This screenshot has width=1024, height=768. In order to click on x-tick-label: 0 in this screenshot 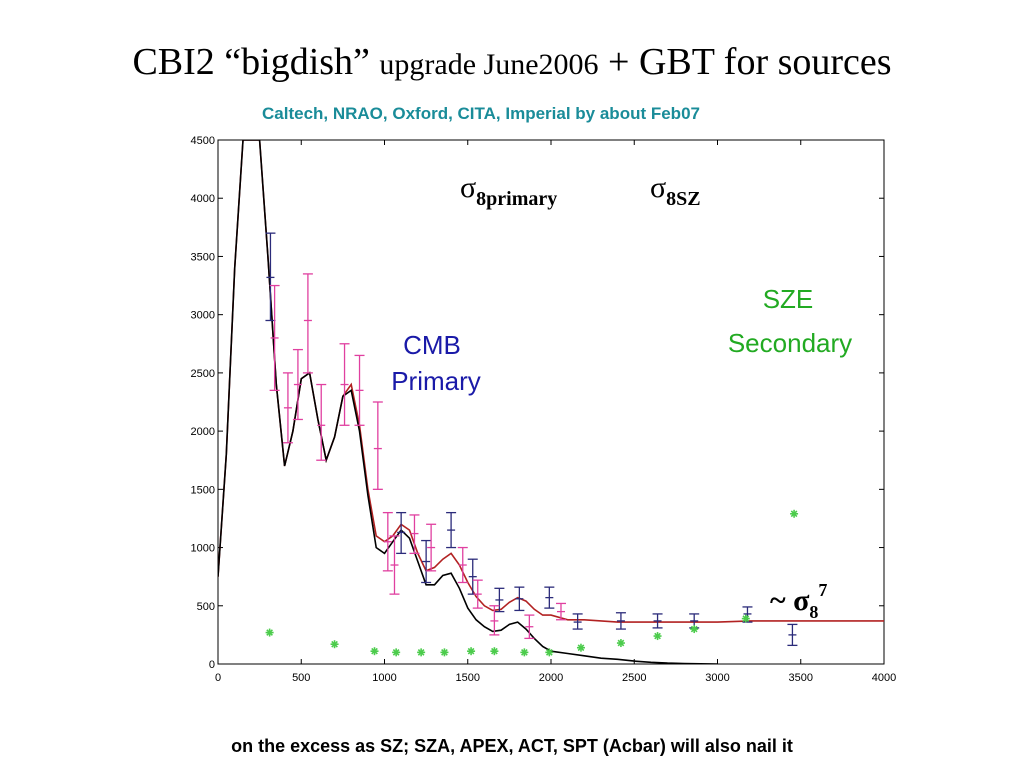, I will do `click(218, 678)`.